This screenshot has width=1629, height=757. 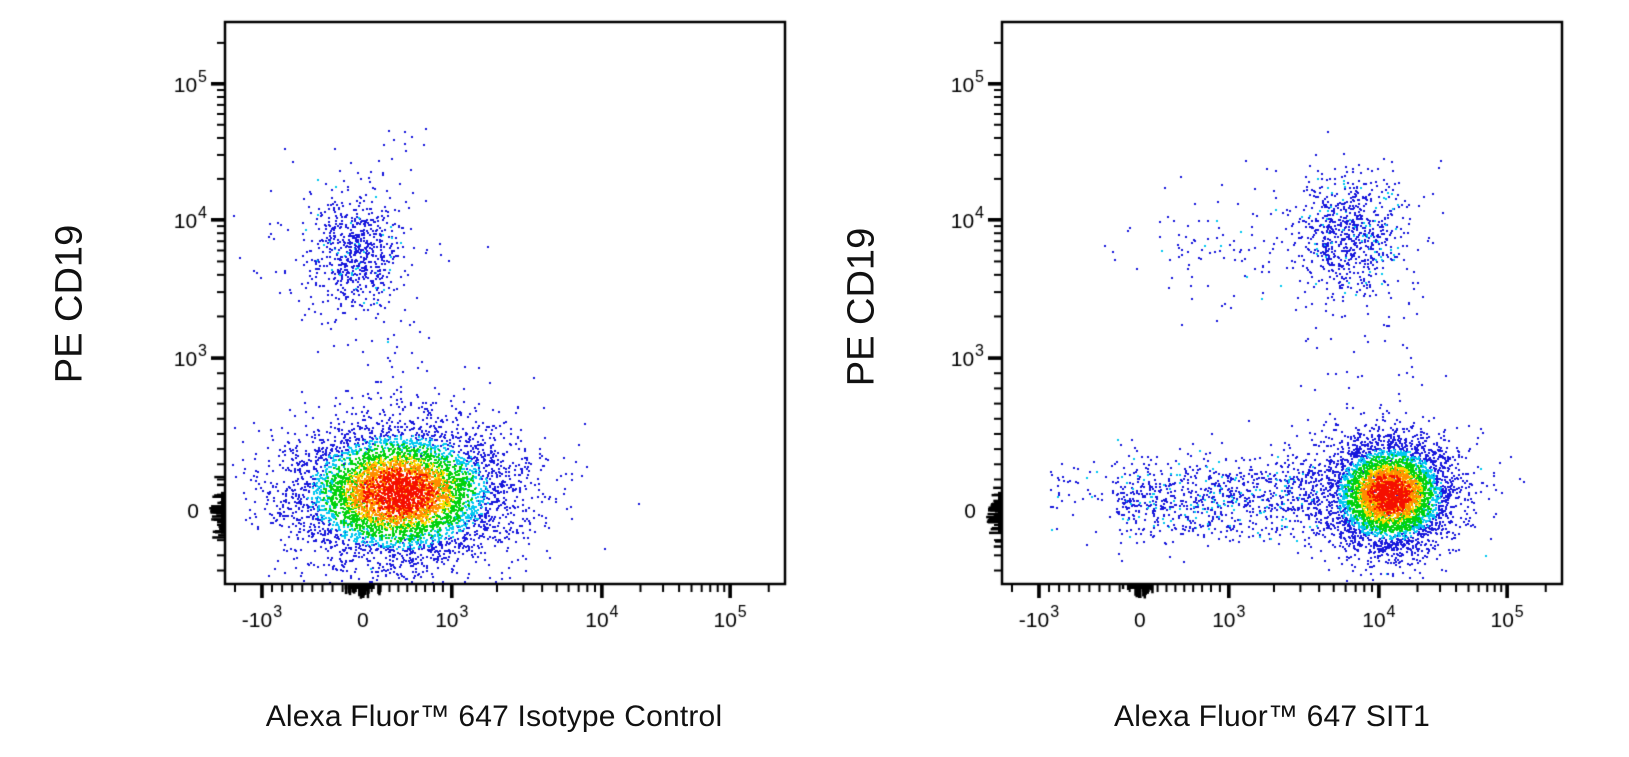 I want to click on y-axis-title-right-box: PE CD19, so click(x=862, y=307).